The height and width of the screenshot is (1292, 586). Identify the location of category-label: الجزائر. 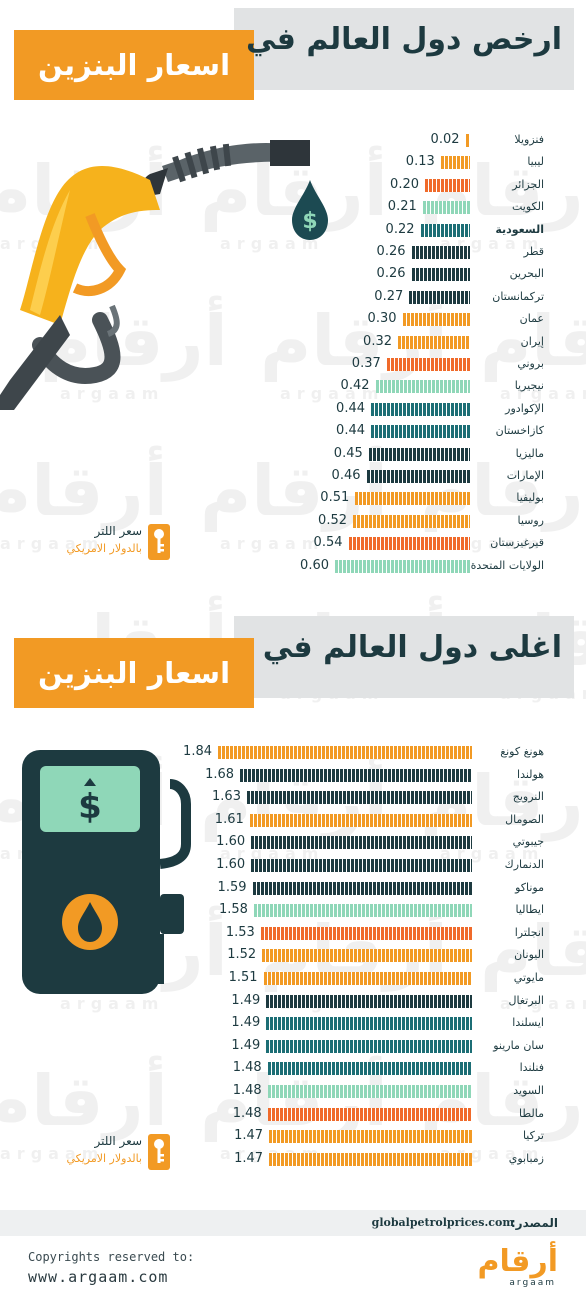
(528, 184).